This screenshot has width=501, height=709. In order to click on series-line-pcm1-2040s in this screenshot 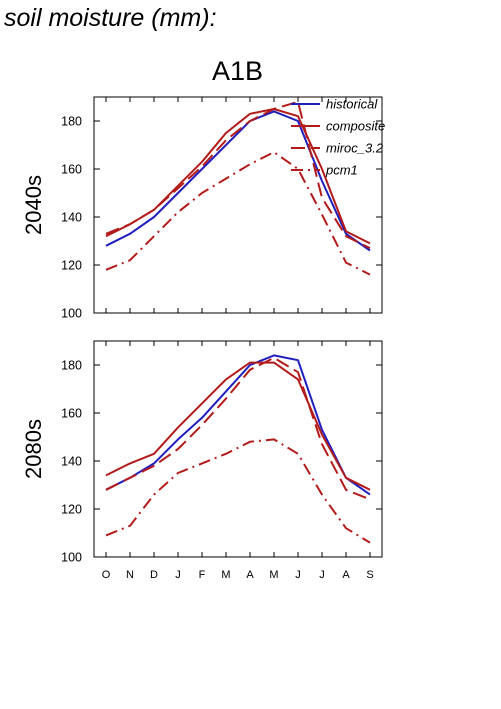, I will do `click(238, 213)`.